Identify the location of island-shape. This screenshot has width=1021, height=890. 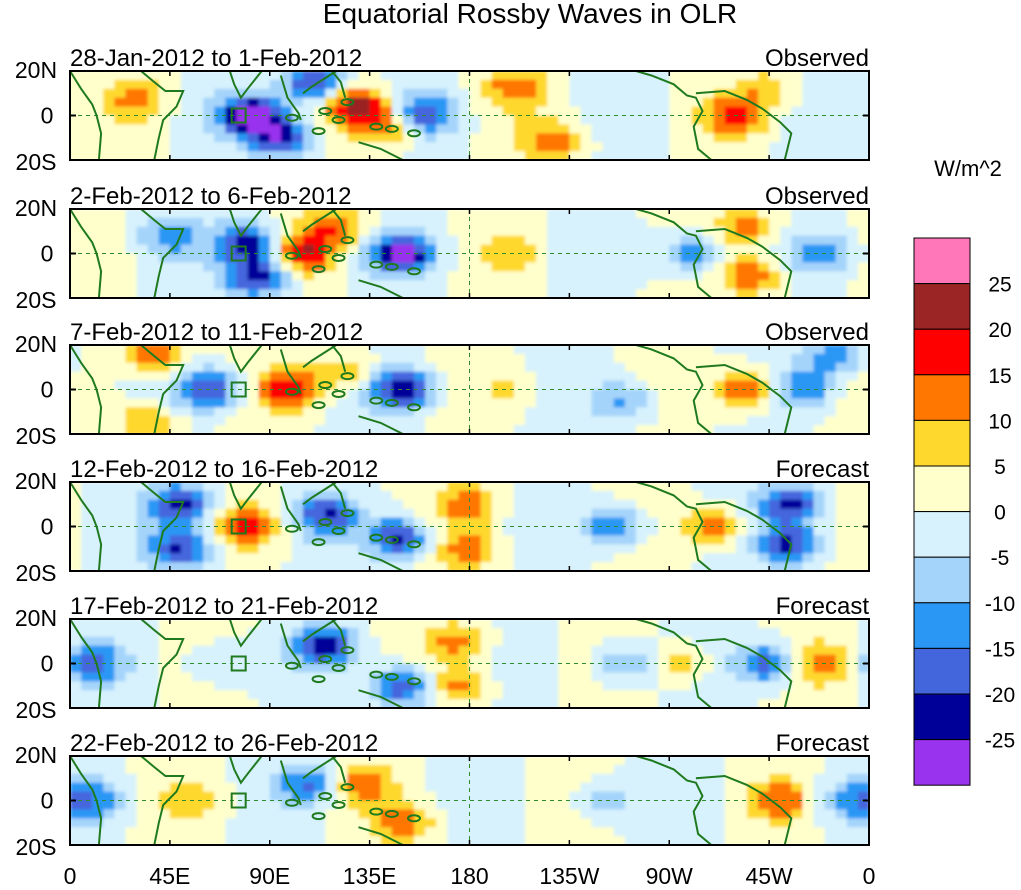
(391, 128).